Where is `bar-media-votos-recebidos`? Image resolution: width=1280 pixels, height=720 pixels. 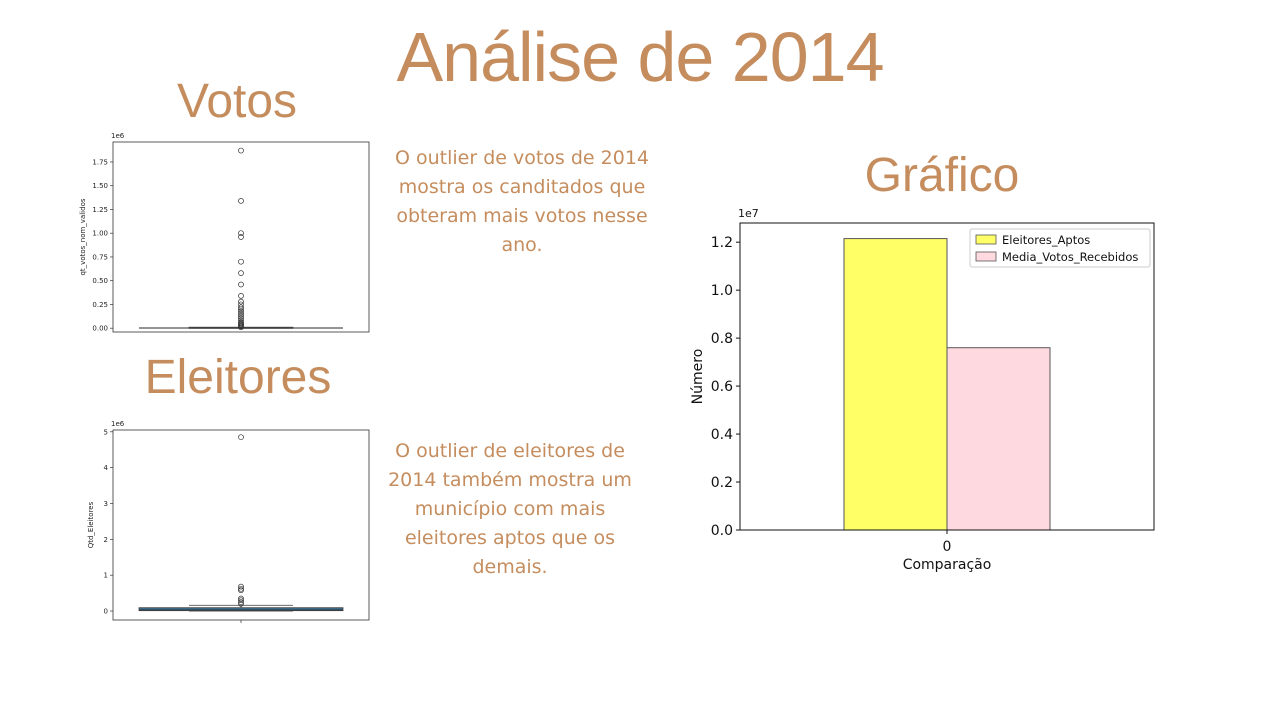 bar-media-votos-recebidos is located at coordinates (998, 439).